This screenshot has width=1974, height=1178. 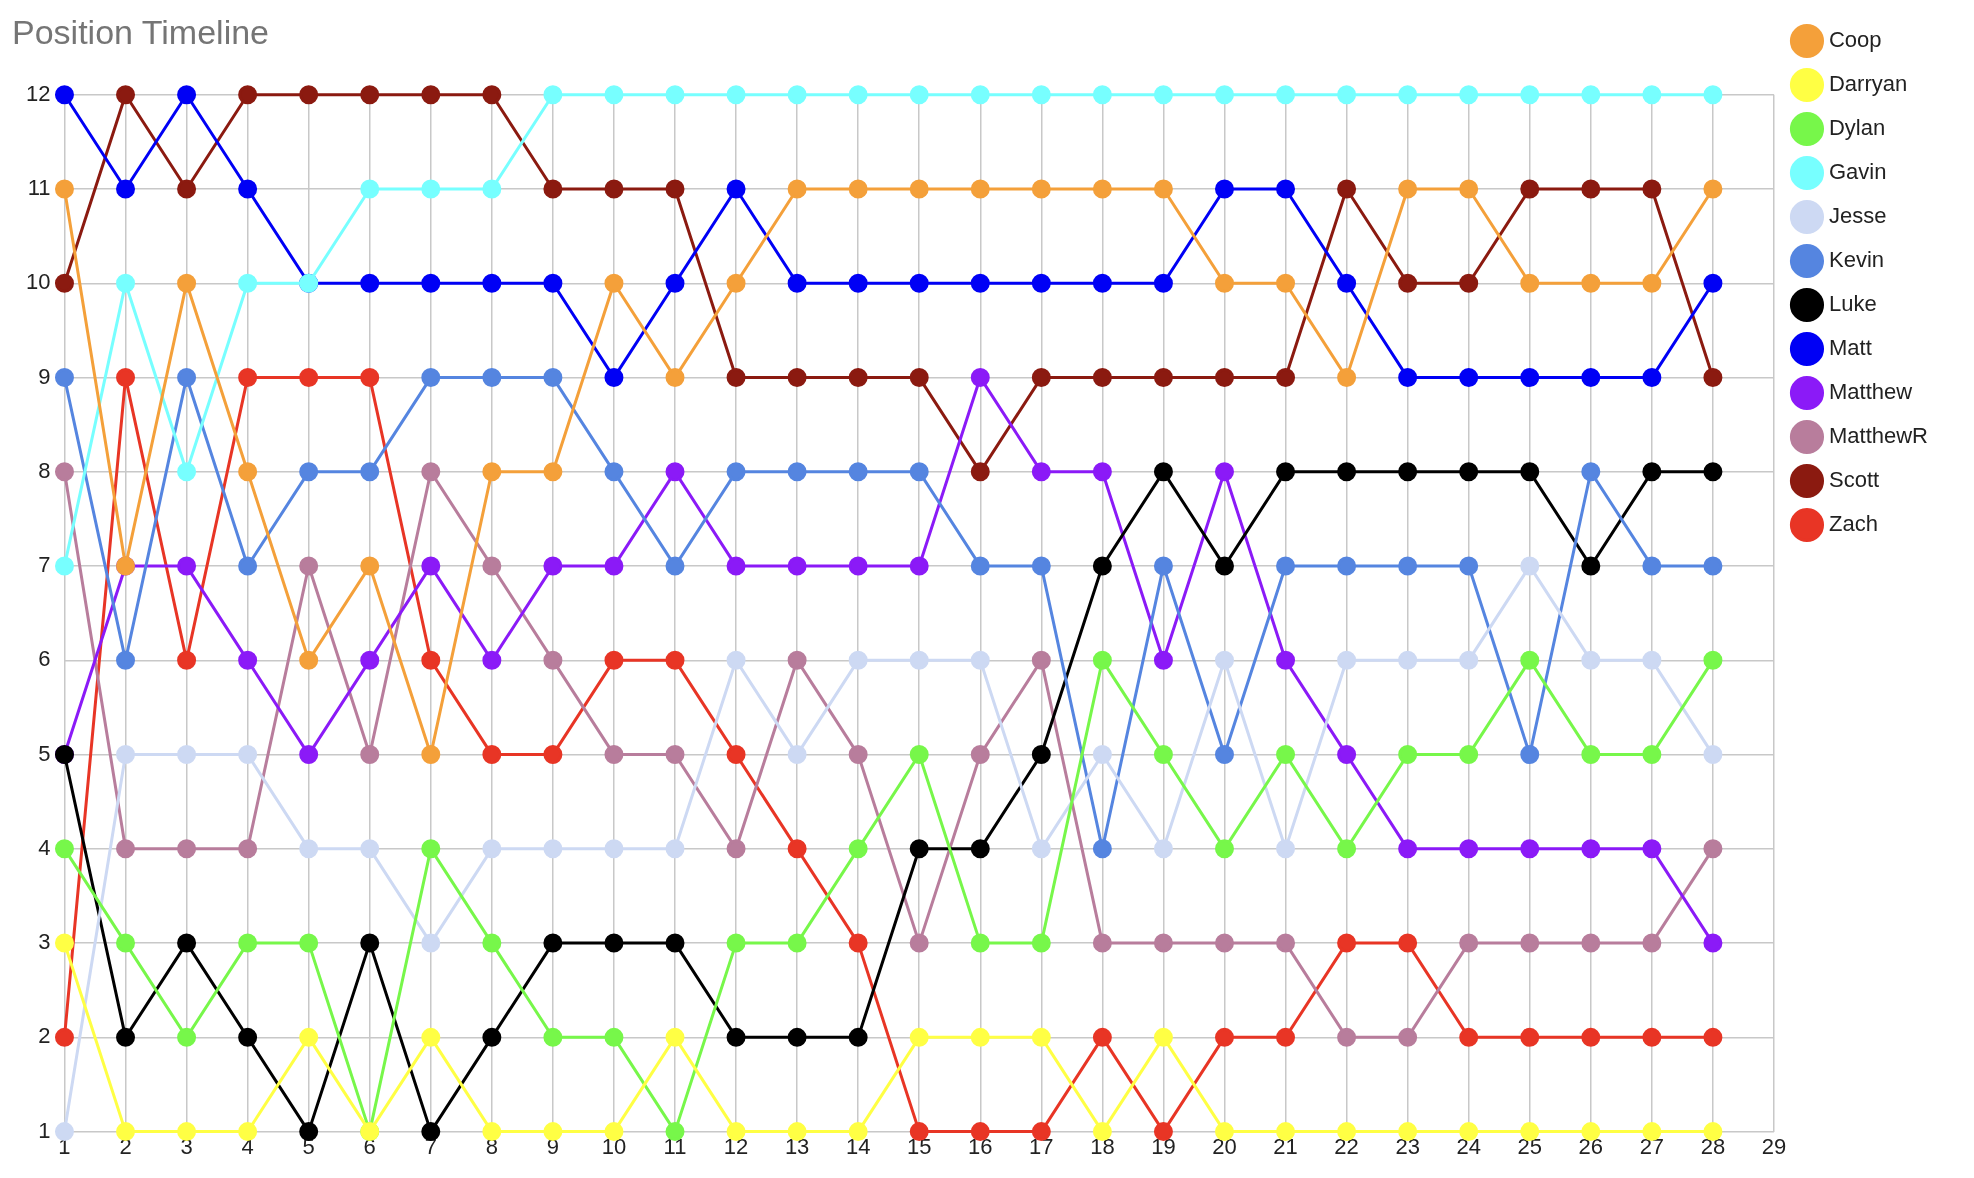 I want to click on x-tick-label: 12, so click(x=736, y=1146).